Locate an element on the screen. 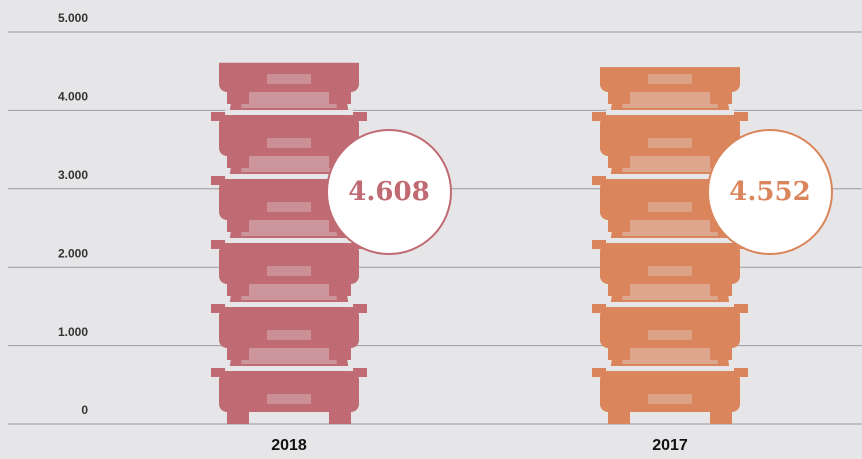 The width and height of the screenshot is (862, 459). y-tick-label: 3.000 is located at coordinates (73, 175).